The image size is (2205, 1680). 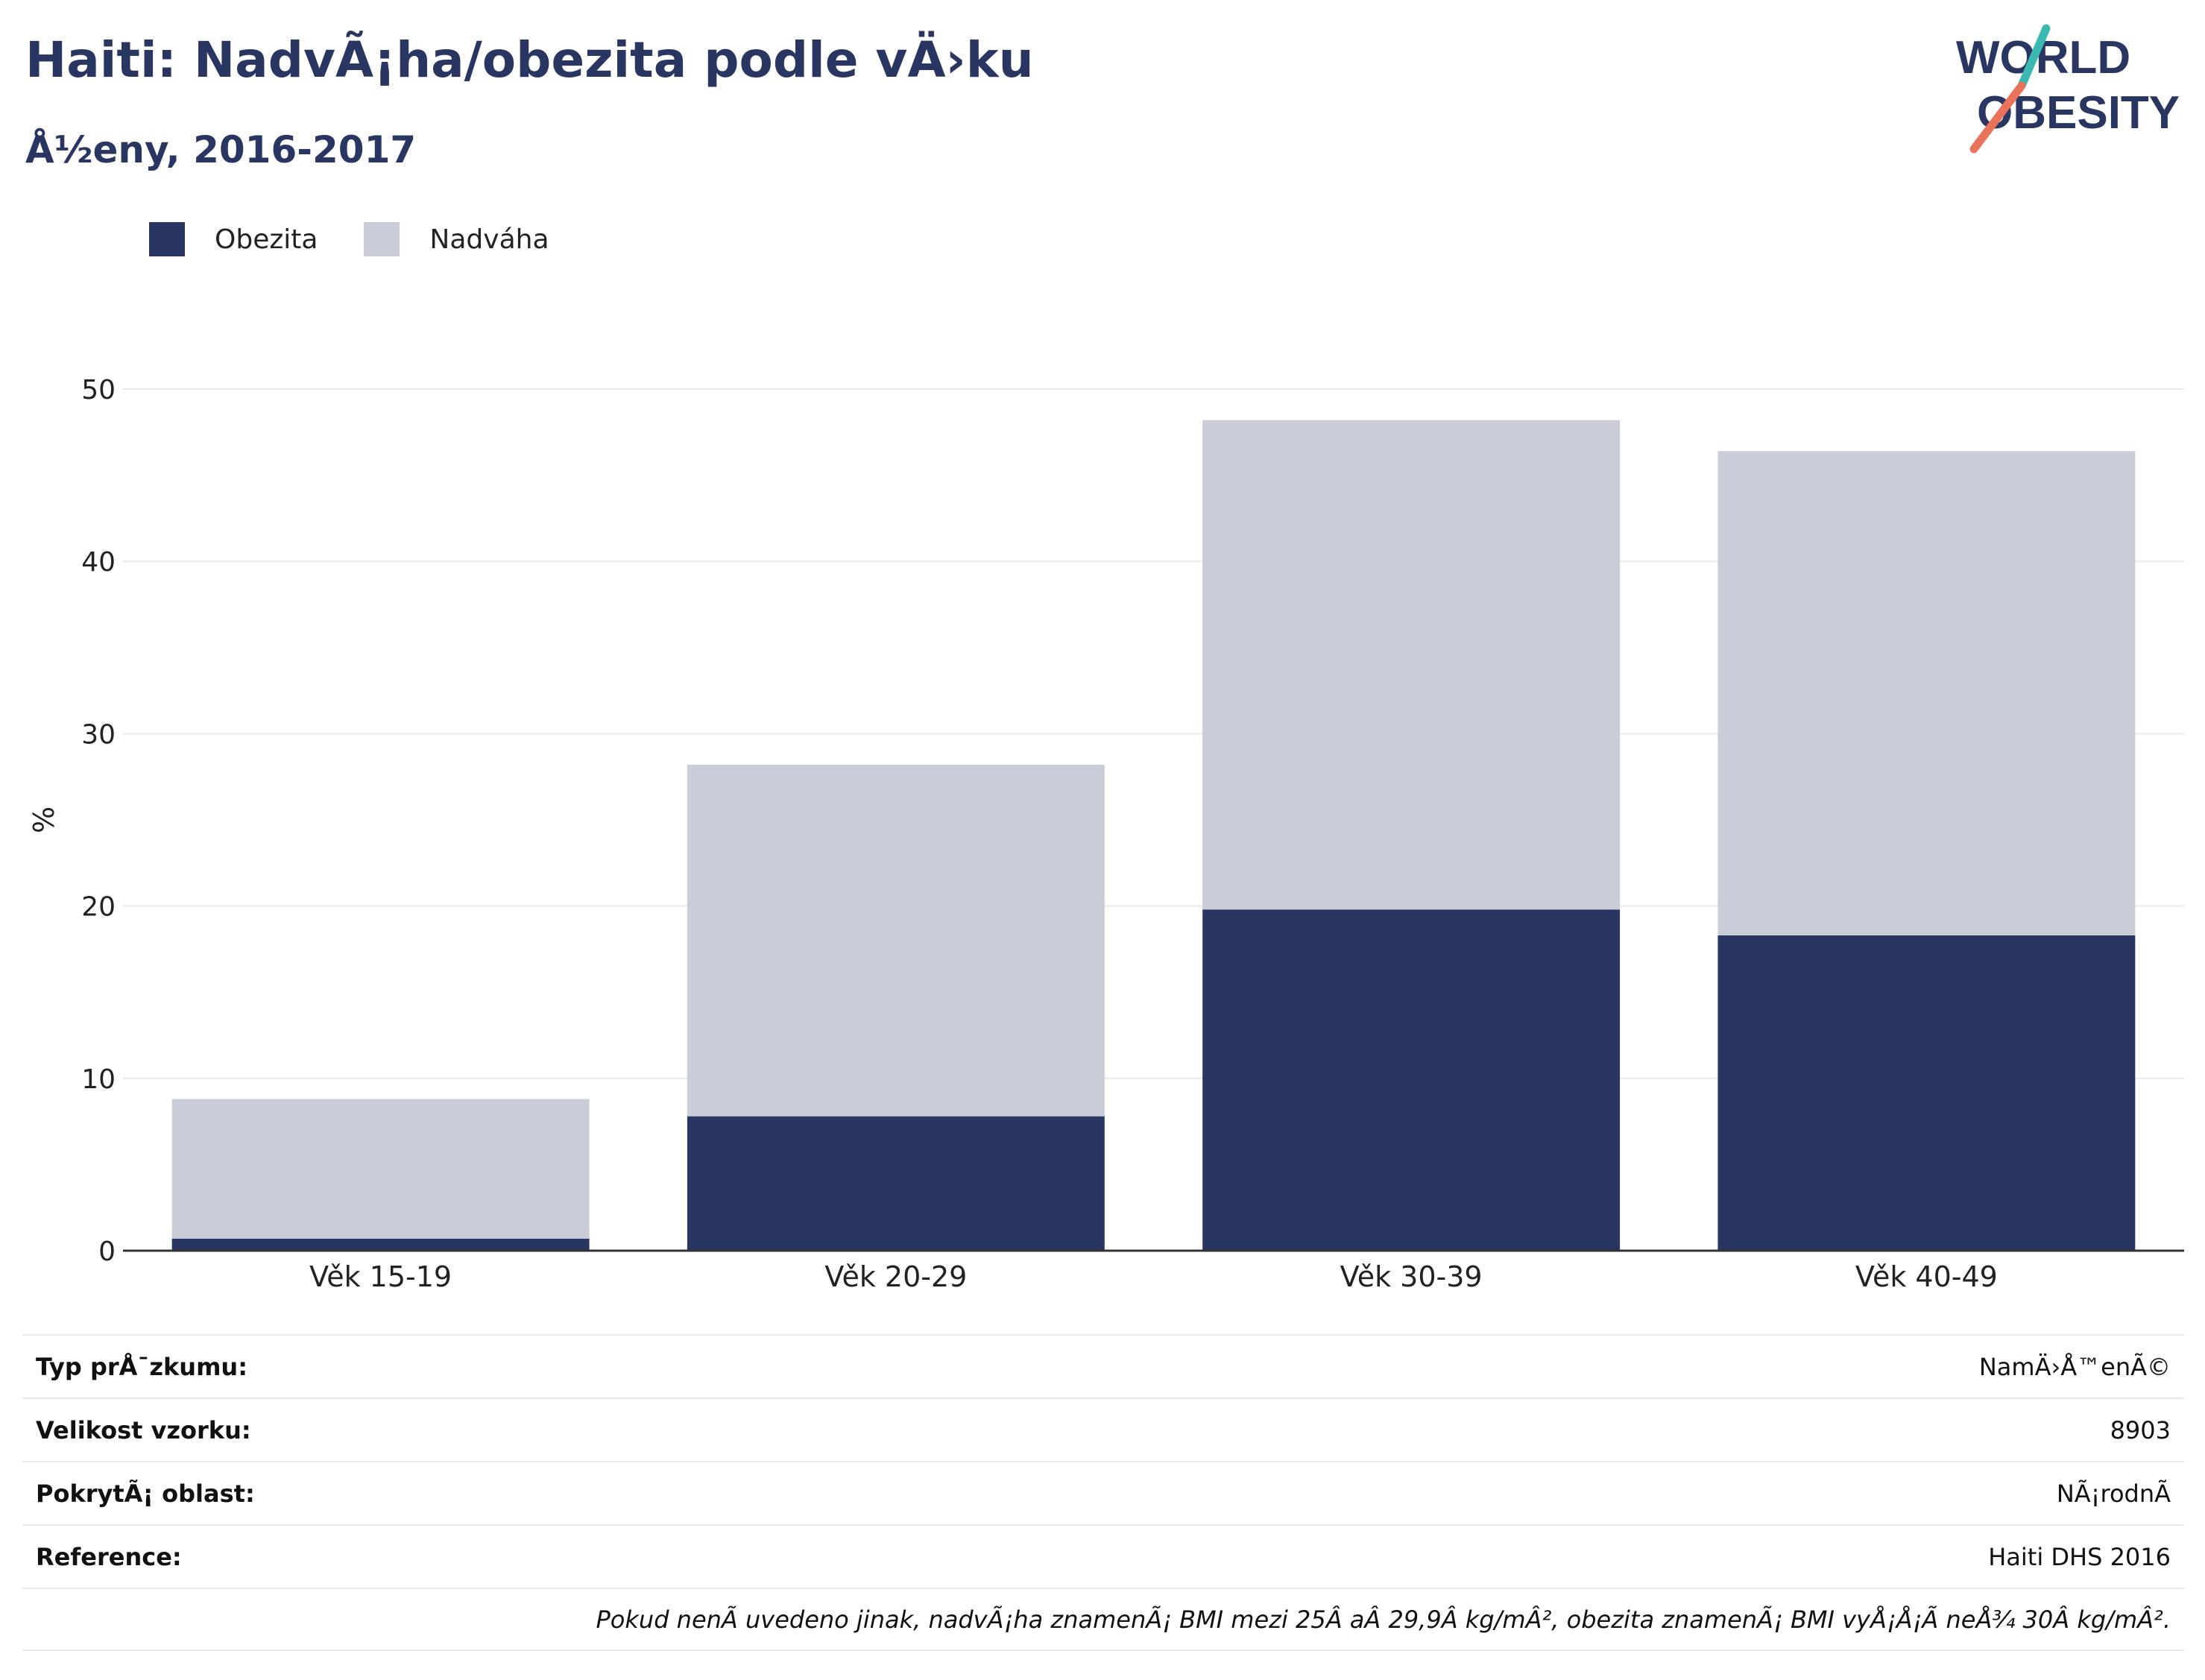 I want to click on y-tick-label: 10, so click(x=98, y=1079).